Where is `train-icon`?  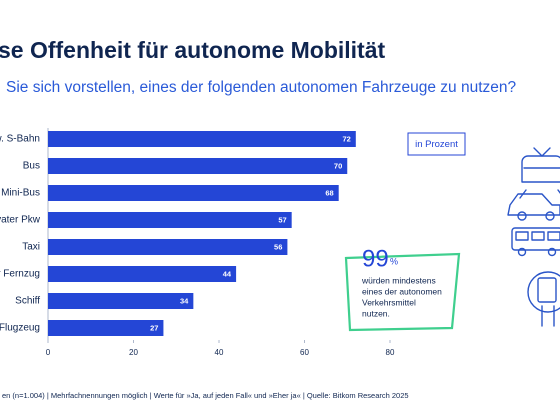 train-icon is located at coordinates (539, 173).